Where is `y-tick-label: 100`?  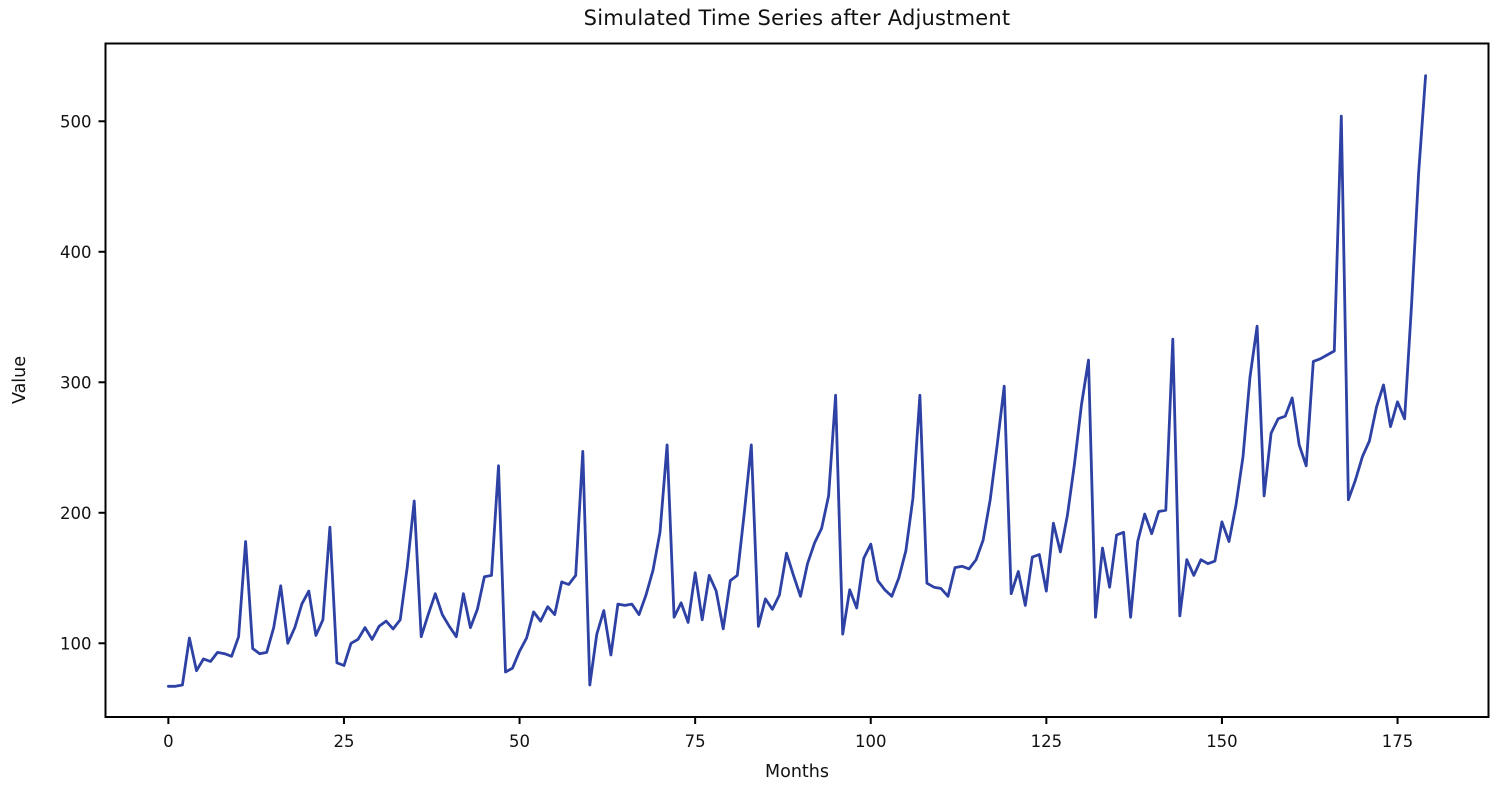
y-tick-label: 100 is located at coordinates (76, 643).